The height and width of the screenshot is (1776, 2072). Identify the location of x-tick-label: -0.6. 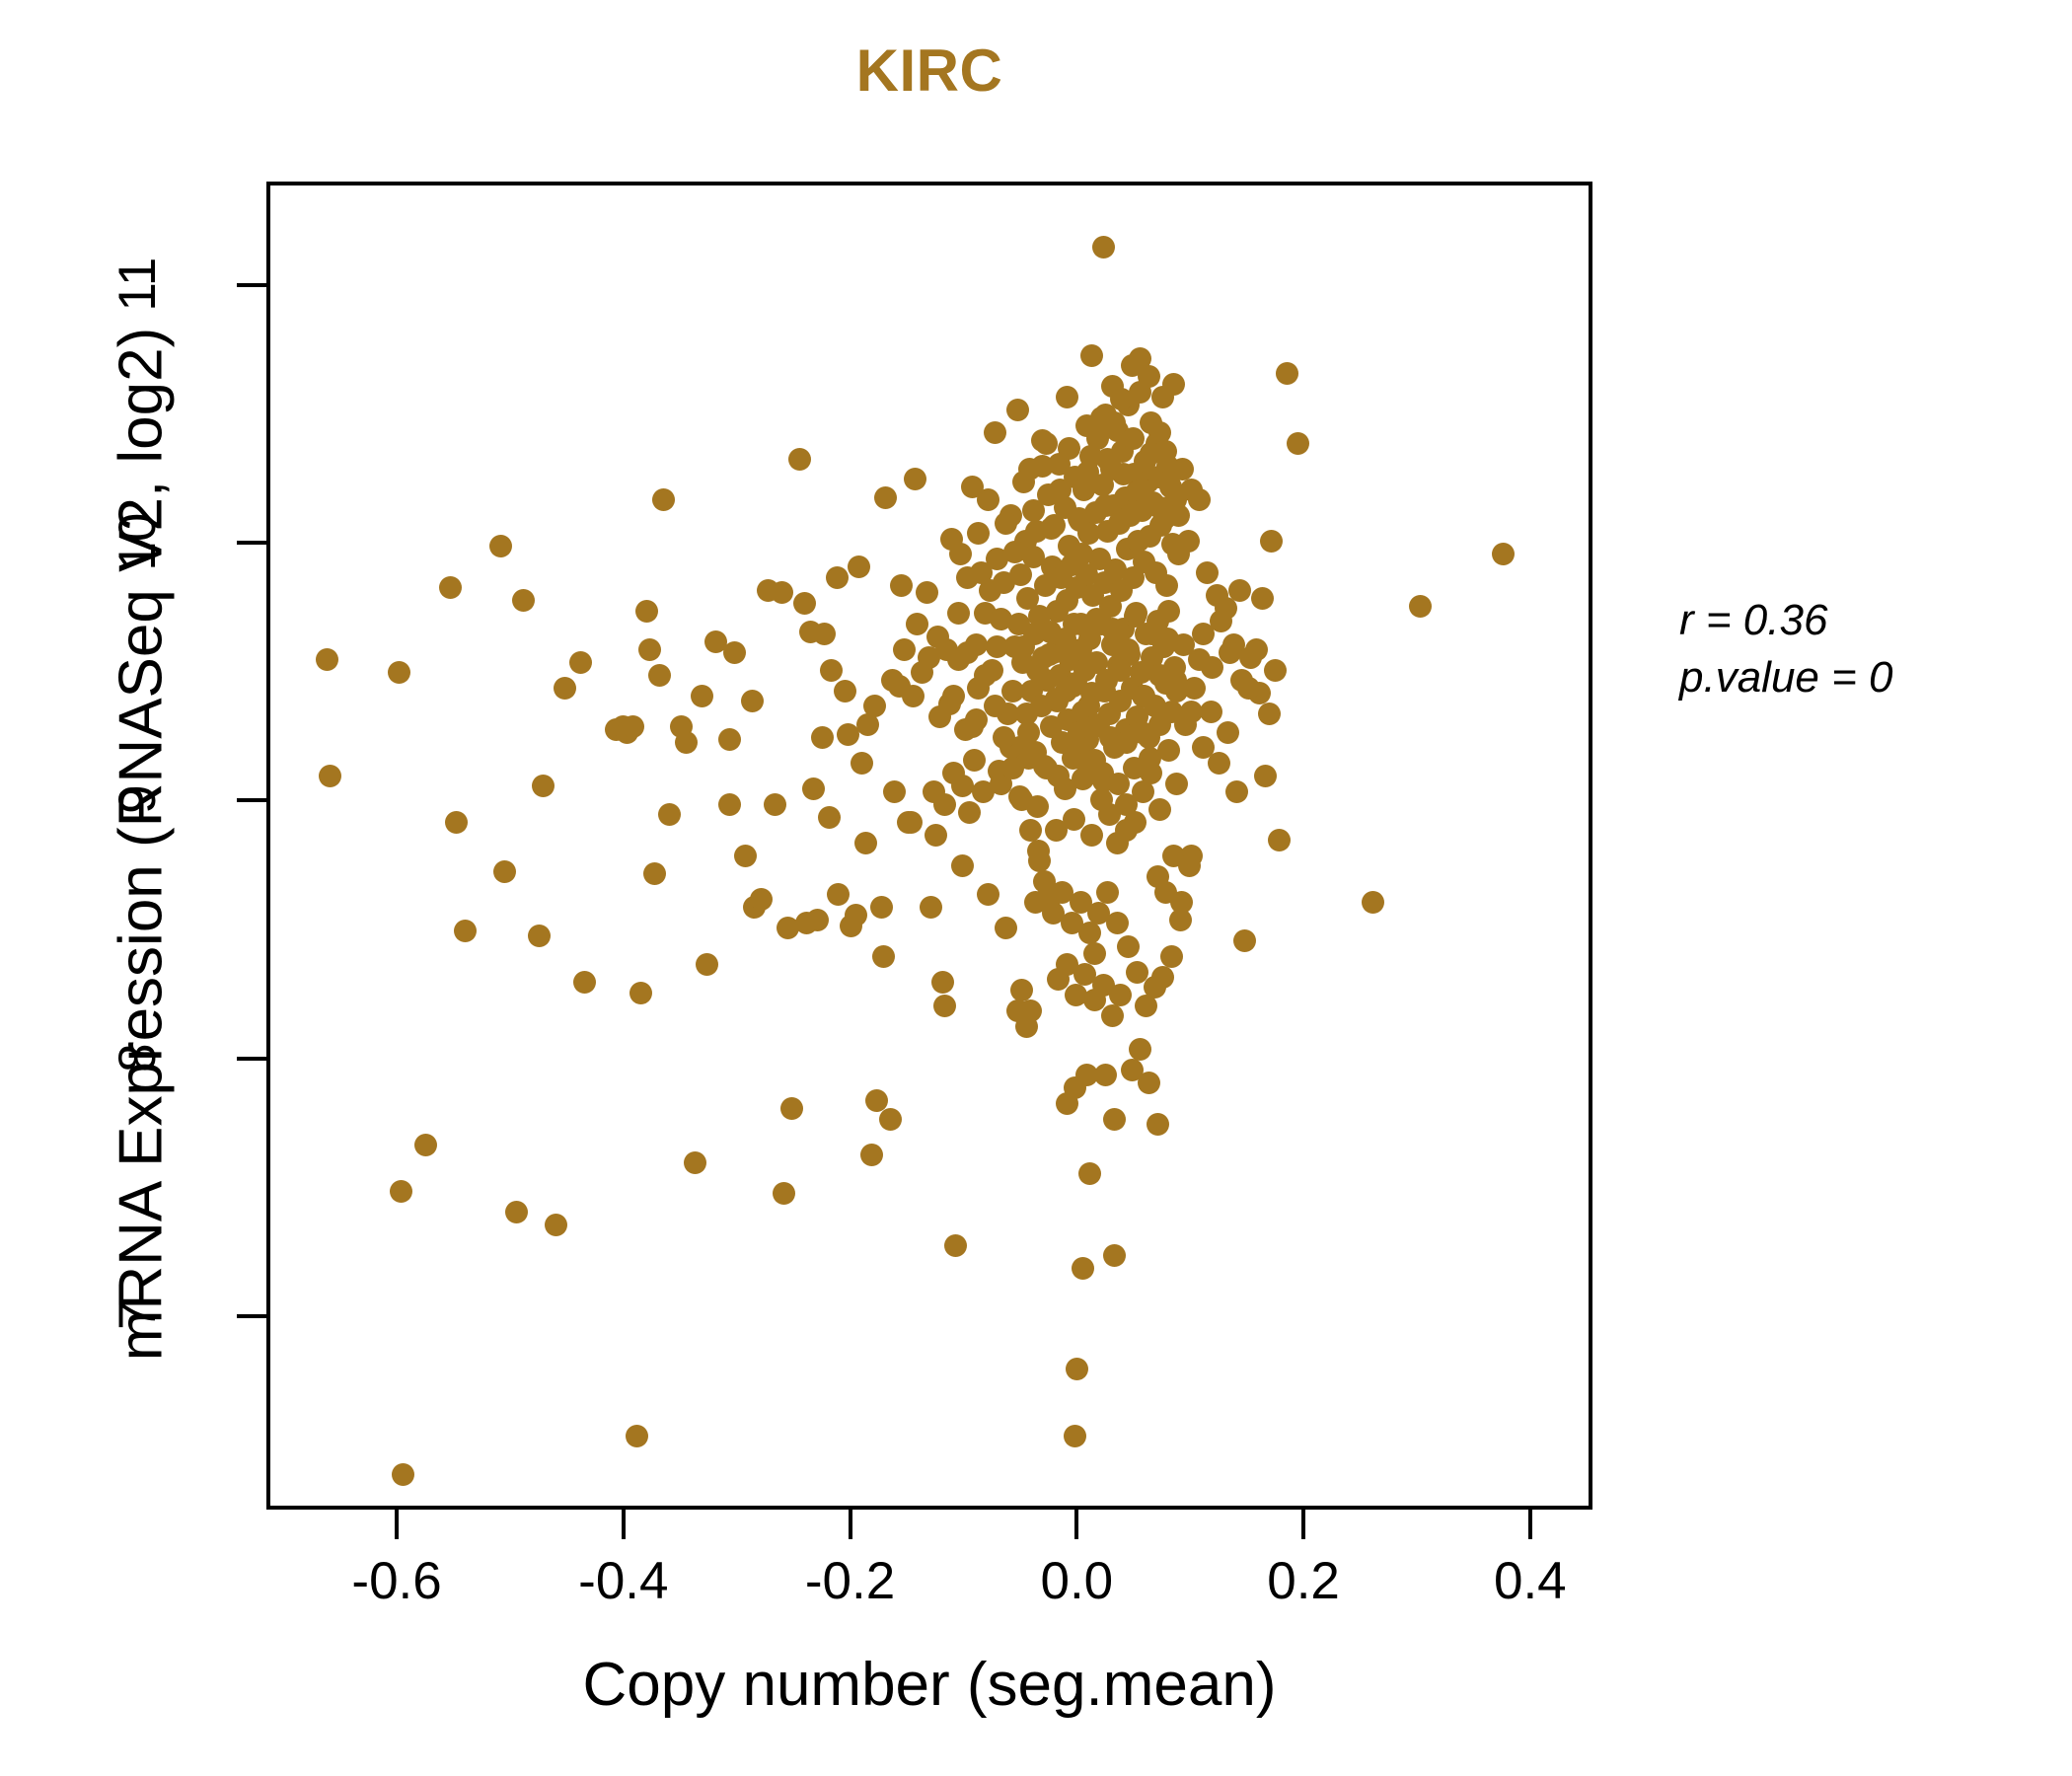
(396, 1581).